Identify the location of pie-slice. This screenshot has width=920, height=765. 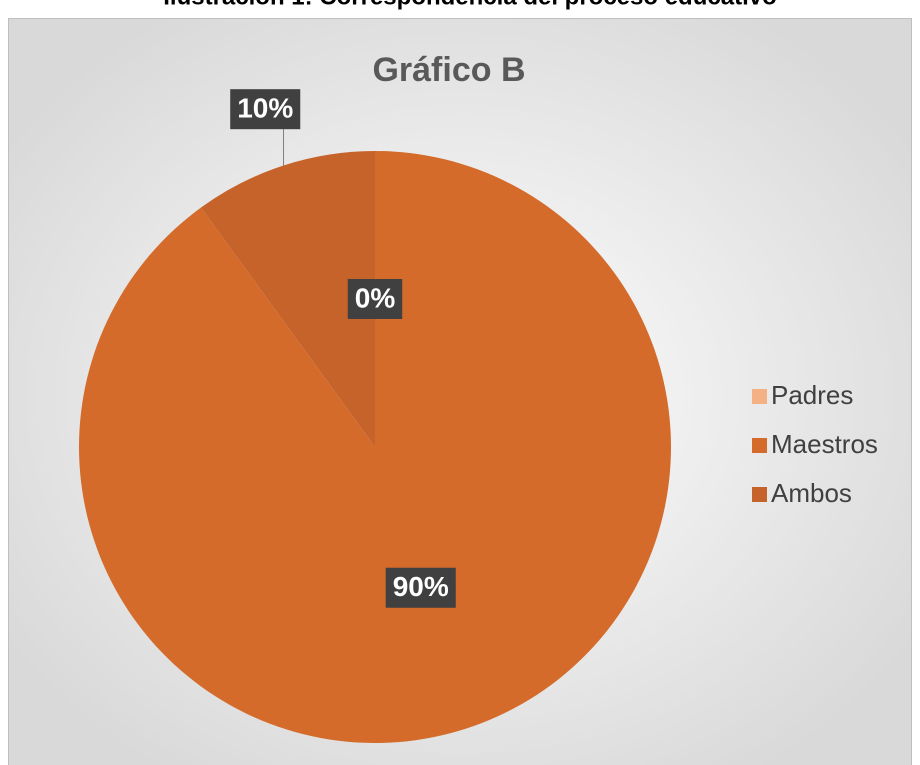
(288, 299).